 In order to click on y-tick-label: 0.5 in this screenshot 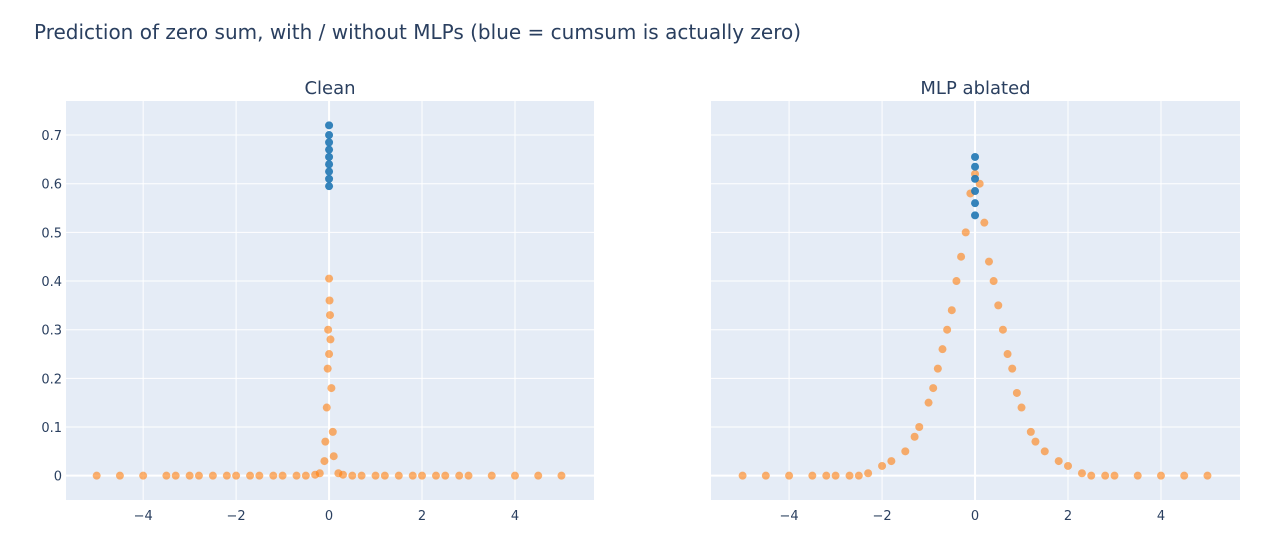, I will do `click(51, 233)`.